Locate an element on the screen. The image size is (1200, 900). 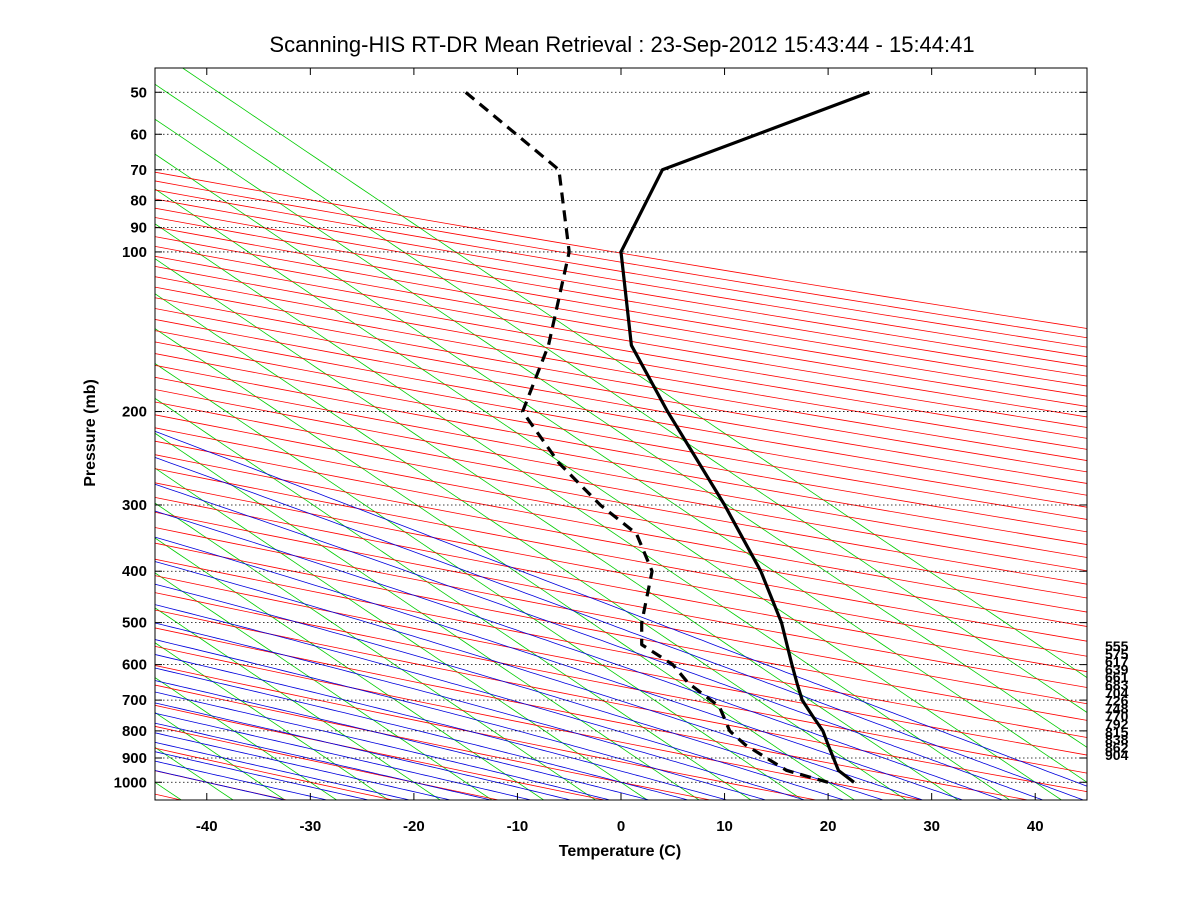
y-tick-label: 200 is located at coordinates (134, 412).